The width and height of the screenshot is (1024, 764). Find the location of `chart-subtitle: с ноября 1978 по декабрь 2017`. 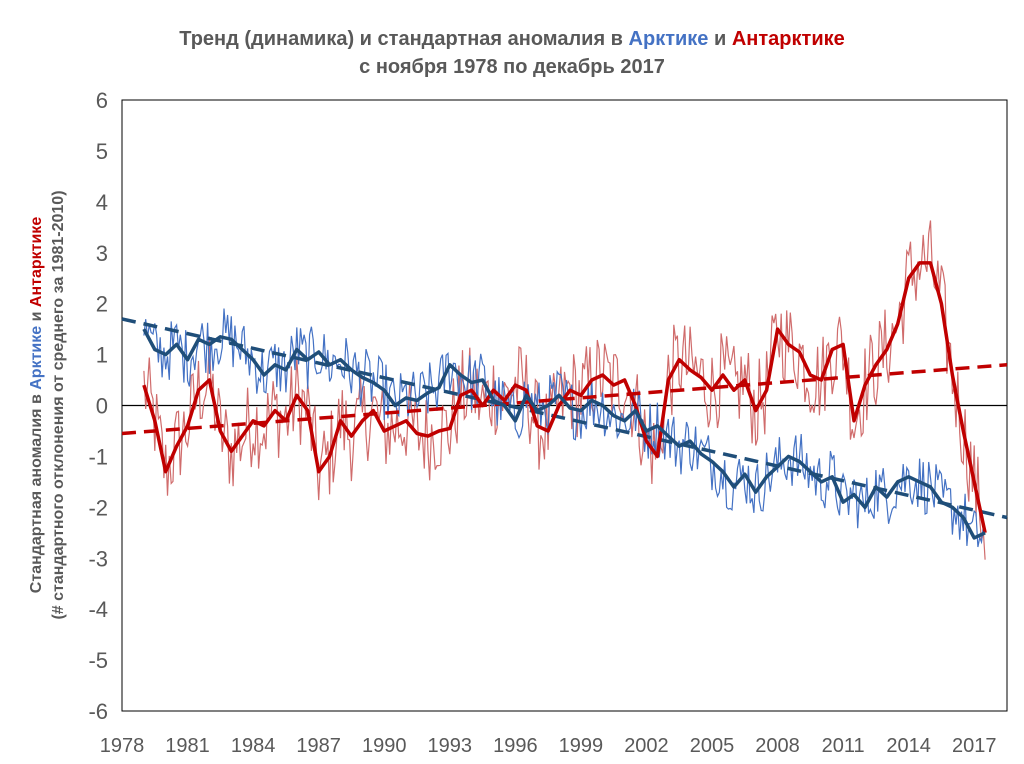

chart-subtitle: с ноября 1978 по декабрь 2017 is located at coordinates (512, 67).